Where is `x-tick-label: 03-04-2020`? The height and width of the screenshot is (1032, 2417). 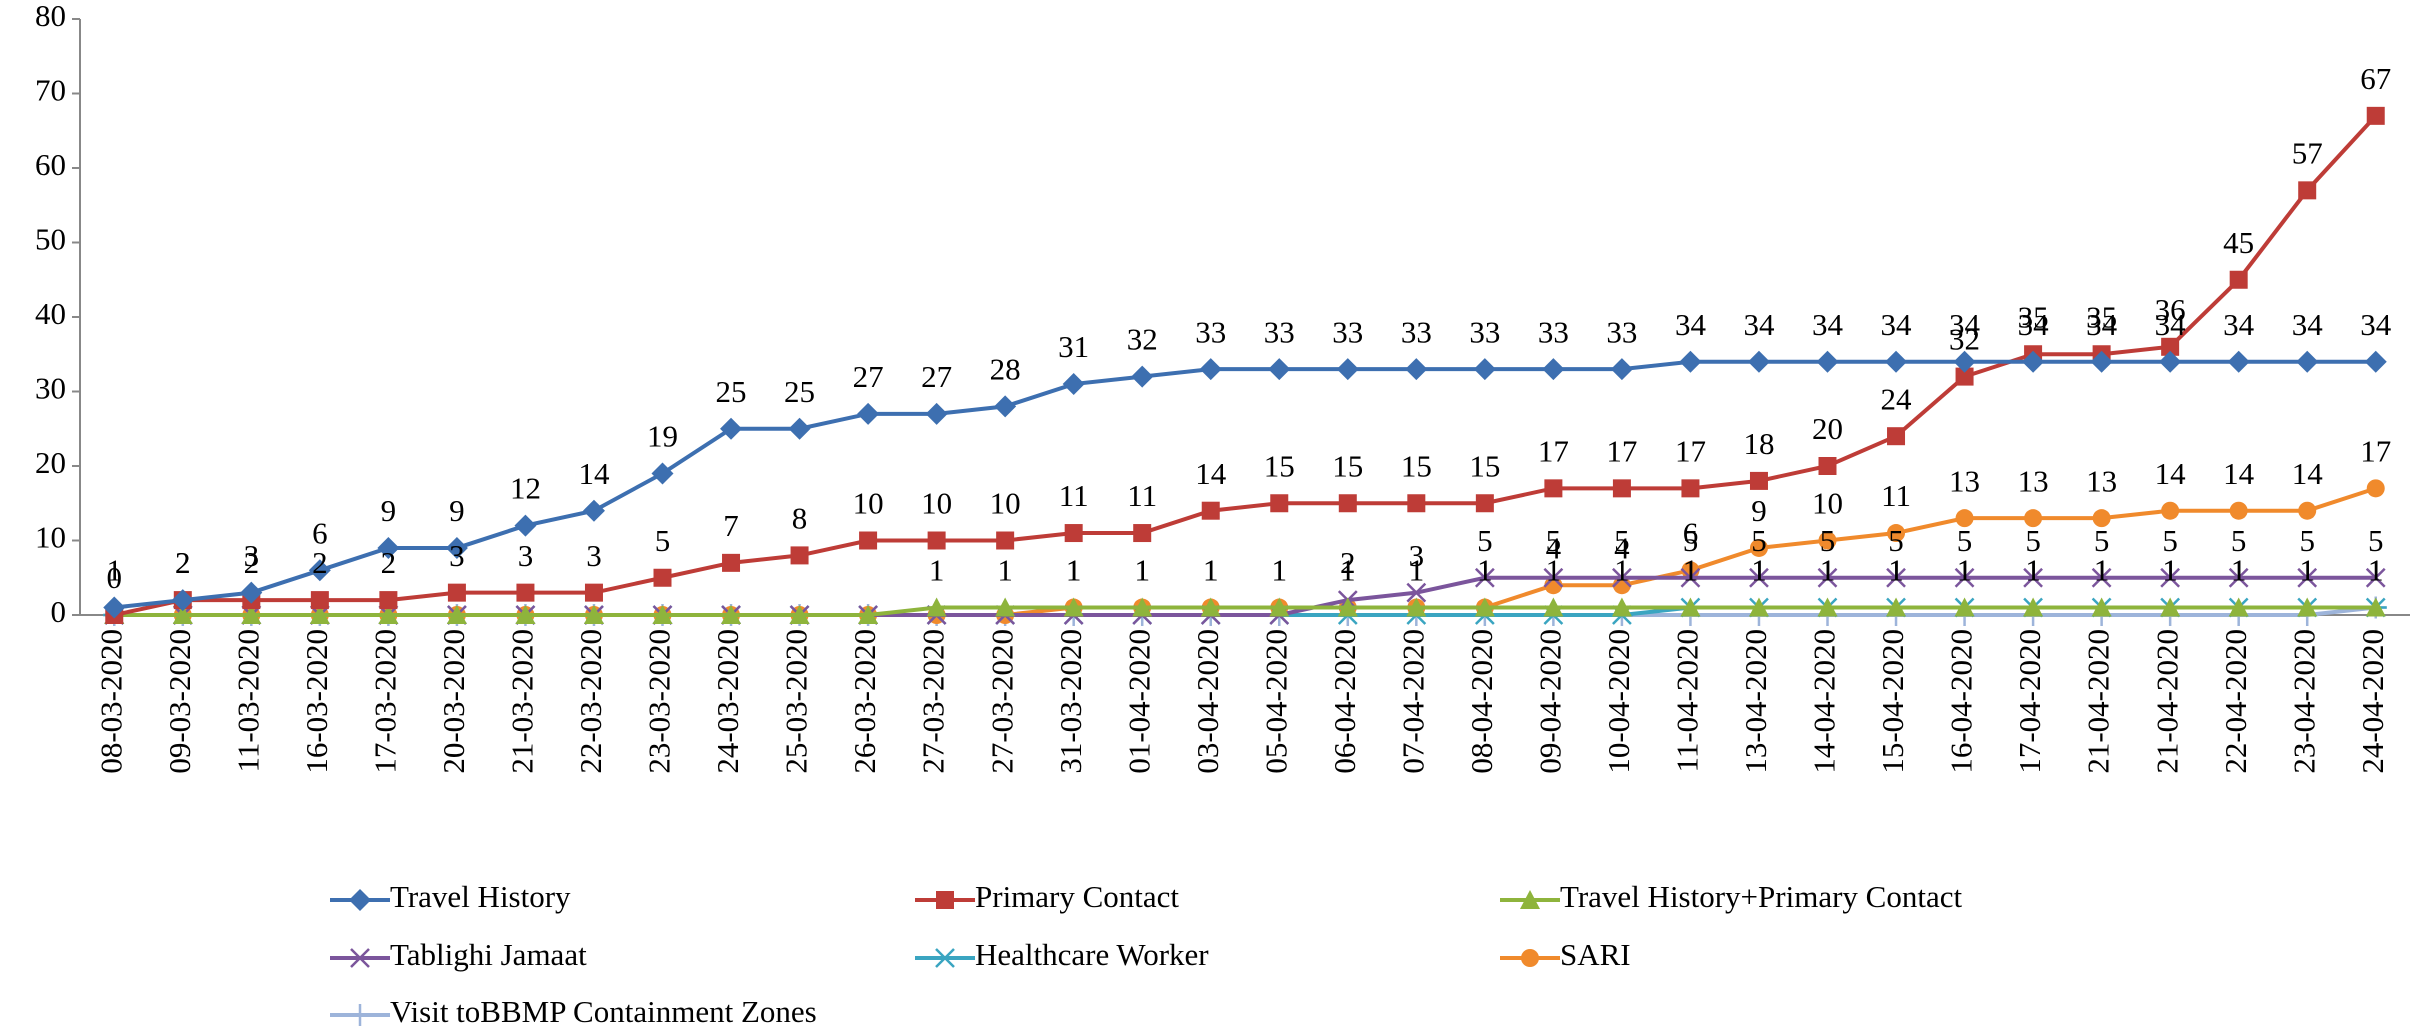
x-tick-label: 03-04-2020 is located at coordinates (1207, 701).